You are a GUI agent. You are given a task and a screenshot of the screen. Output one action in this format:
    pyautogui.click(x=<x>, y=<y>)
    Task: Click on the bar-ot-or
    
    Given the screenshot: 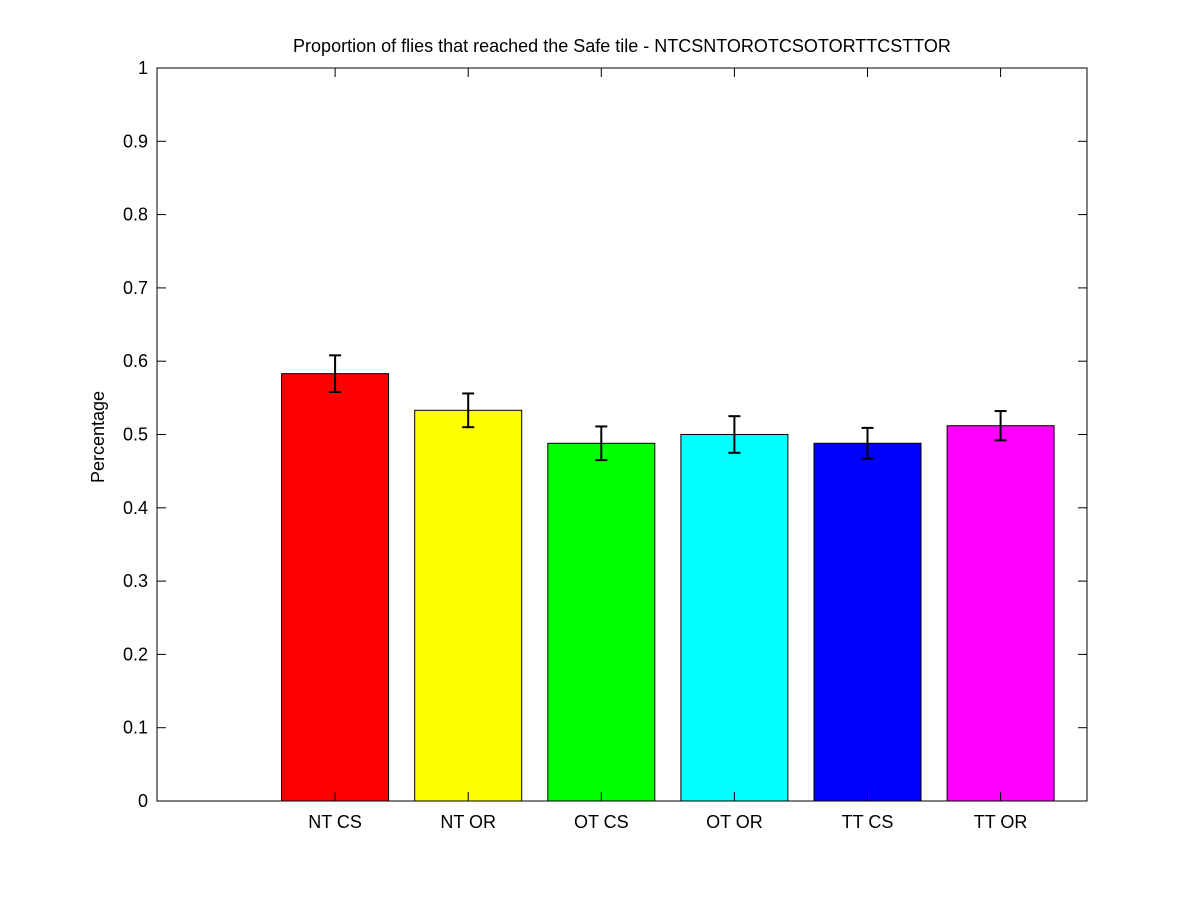 What is the action you would take?
    pyautogui.click(x=734, y=618)
    